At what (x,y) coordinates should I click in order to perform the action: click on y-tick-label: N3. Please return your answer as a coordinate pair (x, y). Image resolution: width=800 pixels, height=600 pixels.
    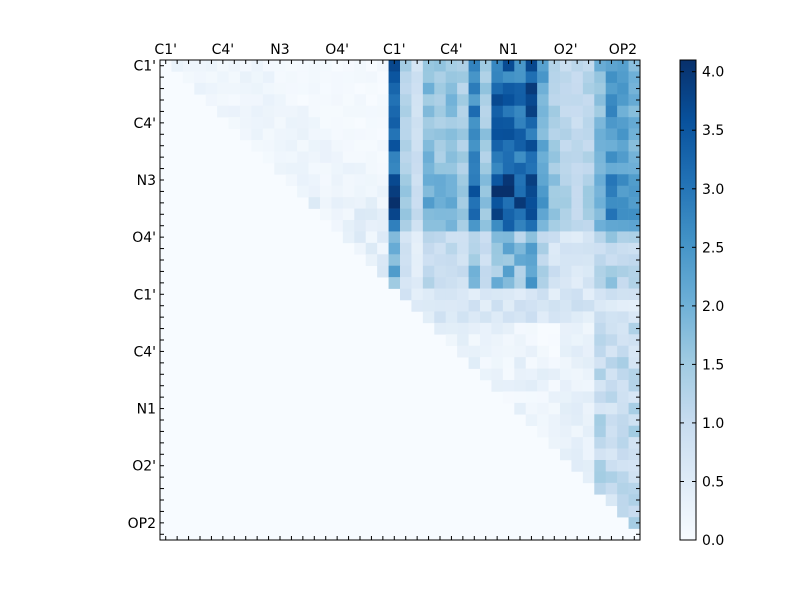
    Looking at the image, I should click on (146, 181).